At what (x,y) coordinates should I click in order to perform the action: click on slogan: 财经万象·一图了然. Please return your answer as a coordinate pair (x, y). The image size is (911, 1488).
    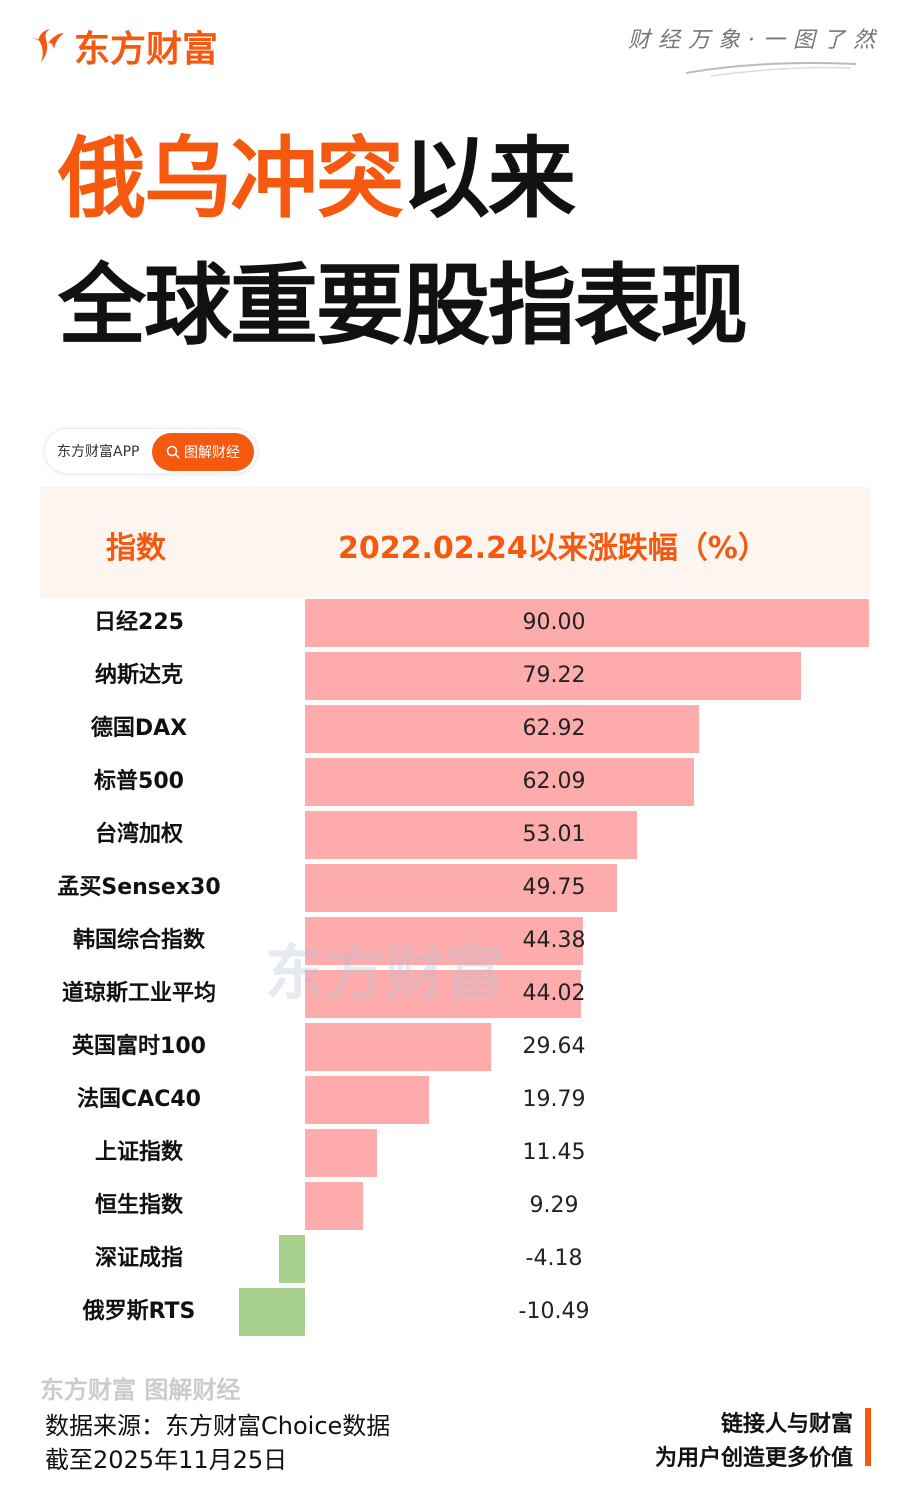
    Looking at the image, I should click on (755, 40).